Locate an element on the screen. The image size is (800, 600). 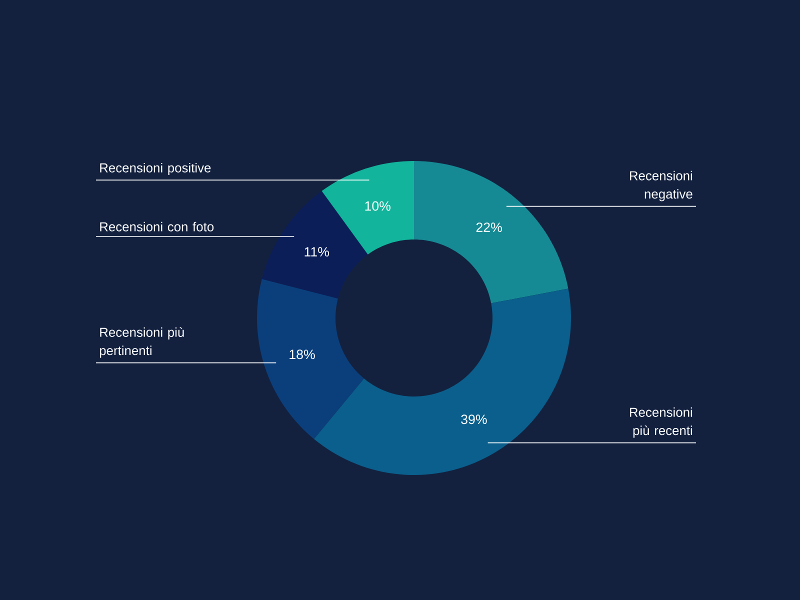
data-label: 10% is located at coordinates (377, 206).